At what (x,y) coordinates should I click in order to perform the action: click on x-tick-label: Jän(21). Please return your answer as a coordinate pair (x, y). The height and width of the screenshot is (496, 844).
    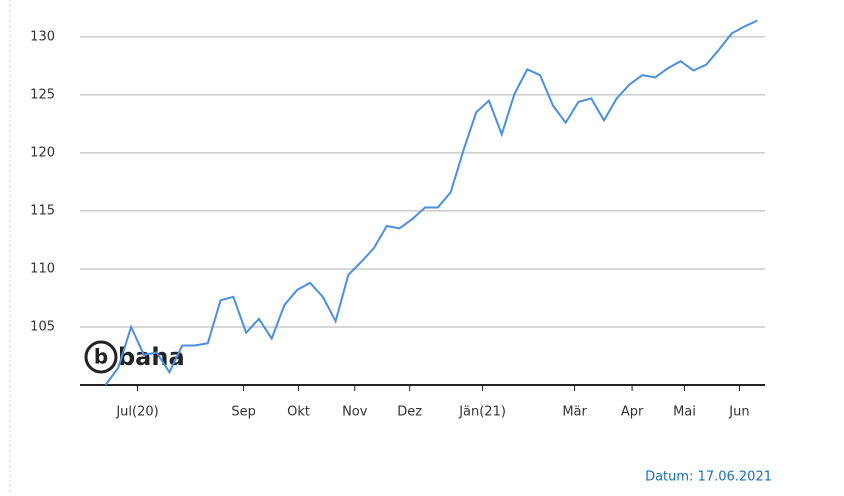
    Looking at the image, I should click on (482, 412).